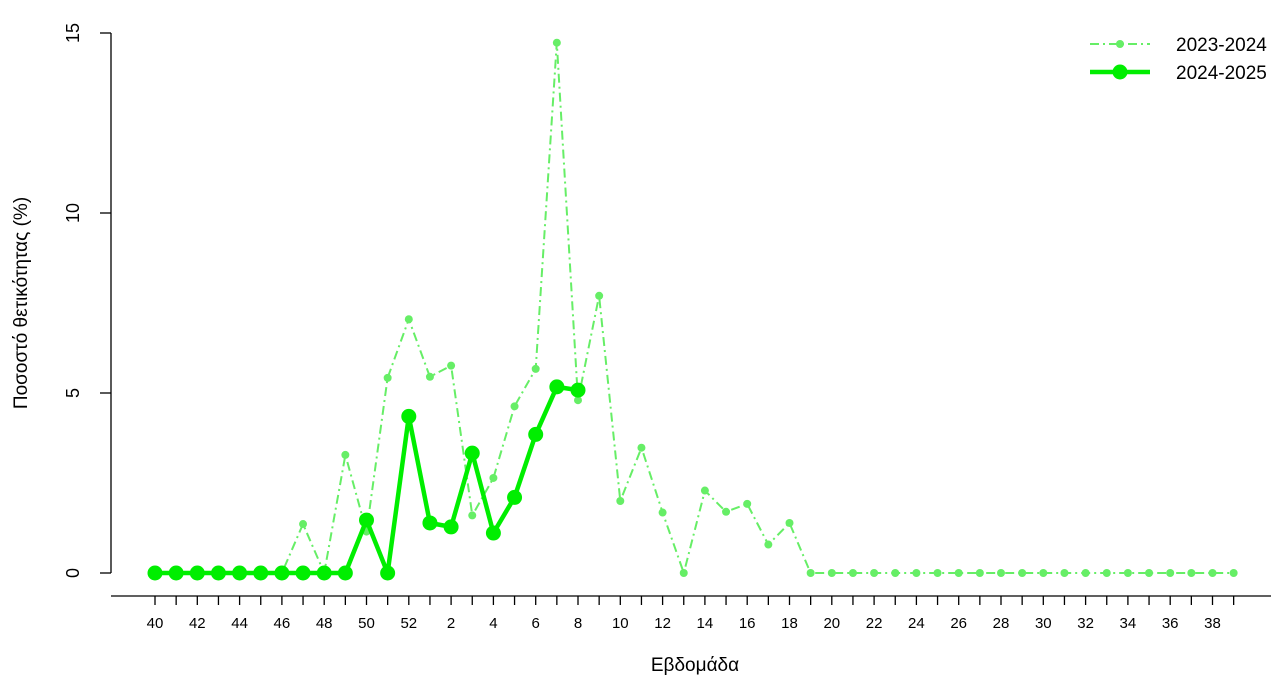 The image size is (1272, 675). What do you see at coordinates (789, 623) in the screenshot?
I see `x-tick-label: 18` at bounding box center [789, 623].